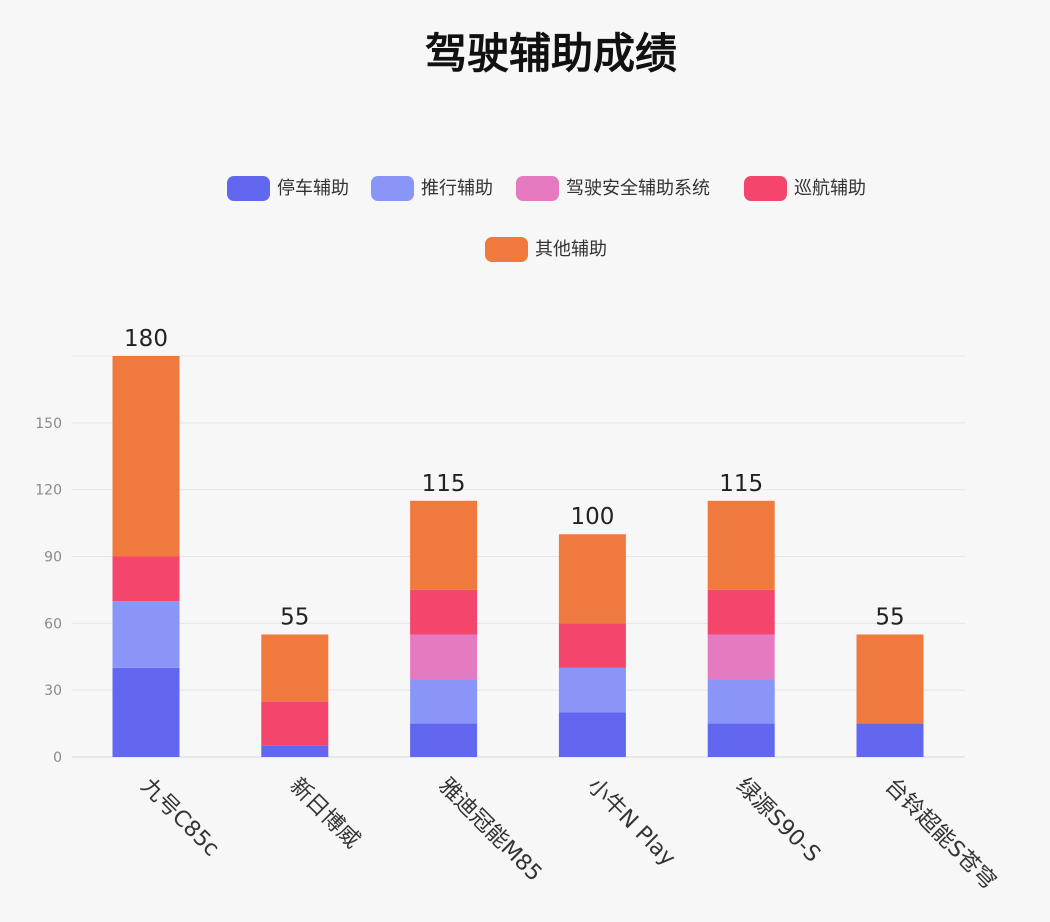 The image size is (1050, 922). What do you see at coordinates (457, 188) in the screenshot?
I see `legend-label: 推行辅助` at bounding box center [457, 188].